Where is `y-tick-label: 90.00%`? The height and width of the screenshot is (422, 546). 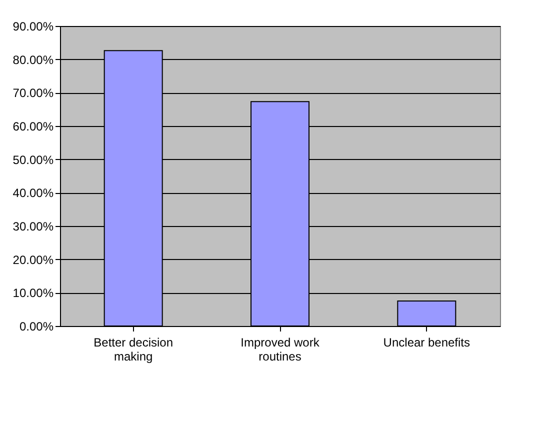 y-tick-label: 90.00% is located at coordinates (33, 27).